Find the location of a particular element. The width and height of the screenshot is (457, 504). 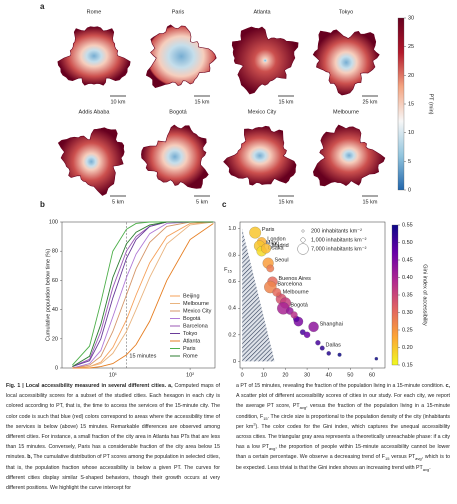

colorbar-tick-label: 0.30 is located at coordinates (407, 313).